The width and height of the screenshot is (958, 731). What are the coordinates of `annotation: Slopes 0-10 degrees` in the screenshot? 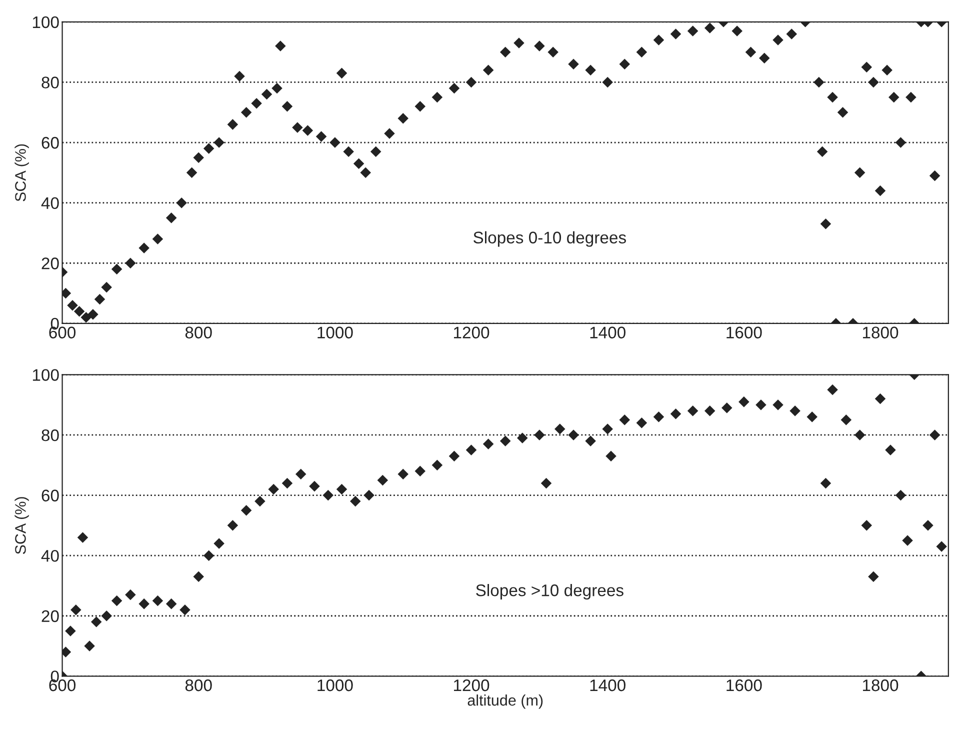 It's located at (550, 239).